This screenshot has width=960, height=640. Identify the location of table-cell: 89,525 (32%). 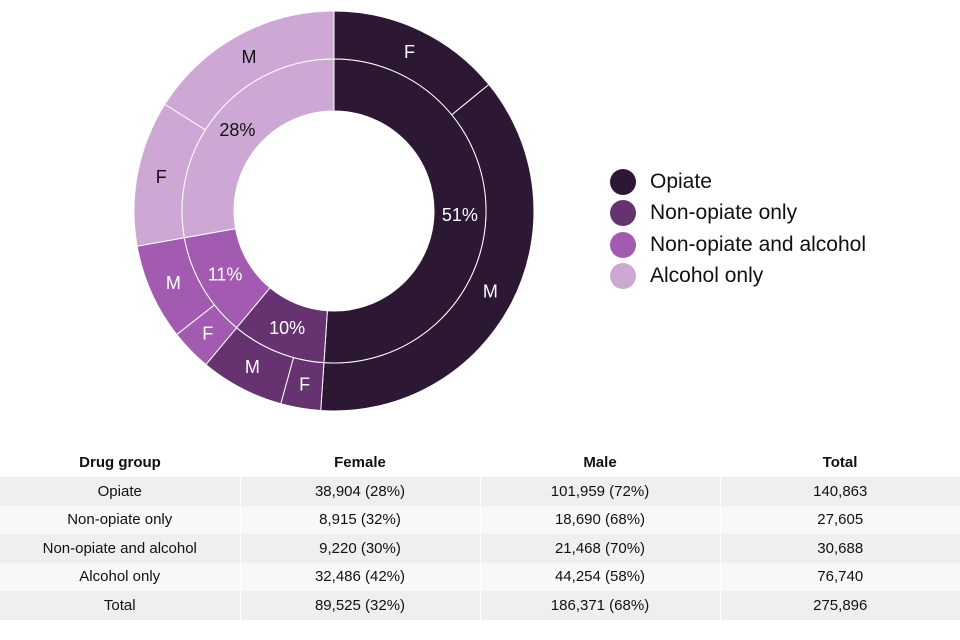
(359, 605).